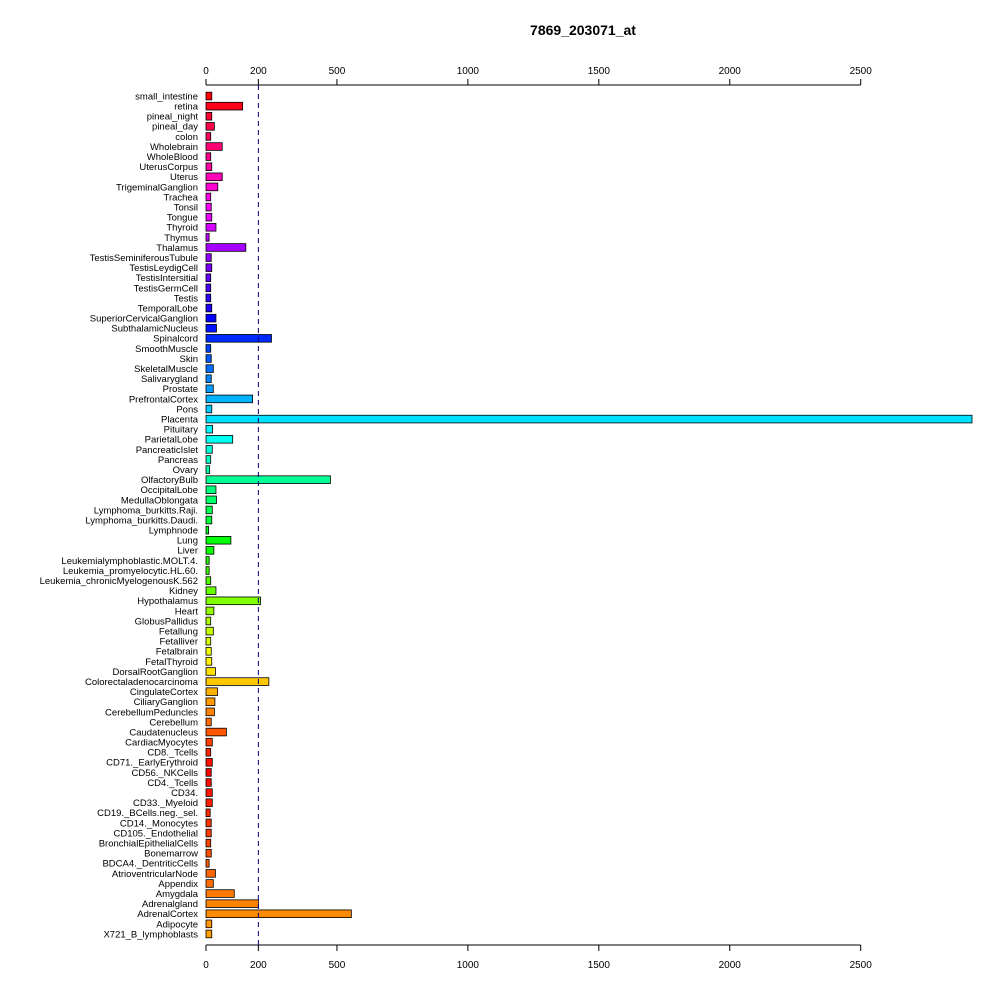  I want to click on category-label: Lung, so click(187, 541).